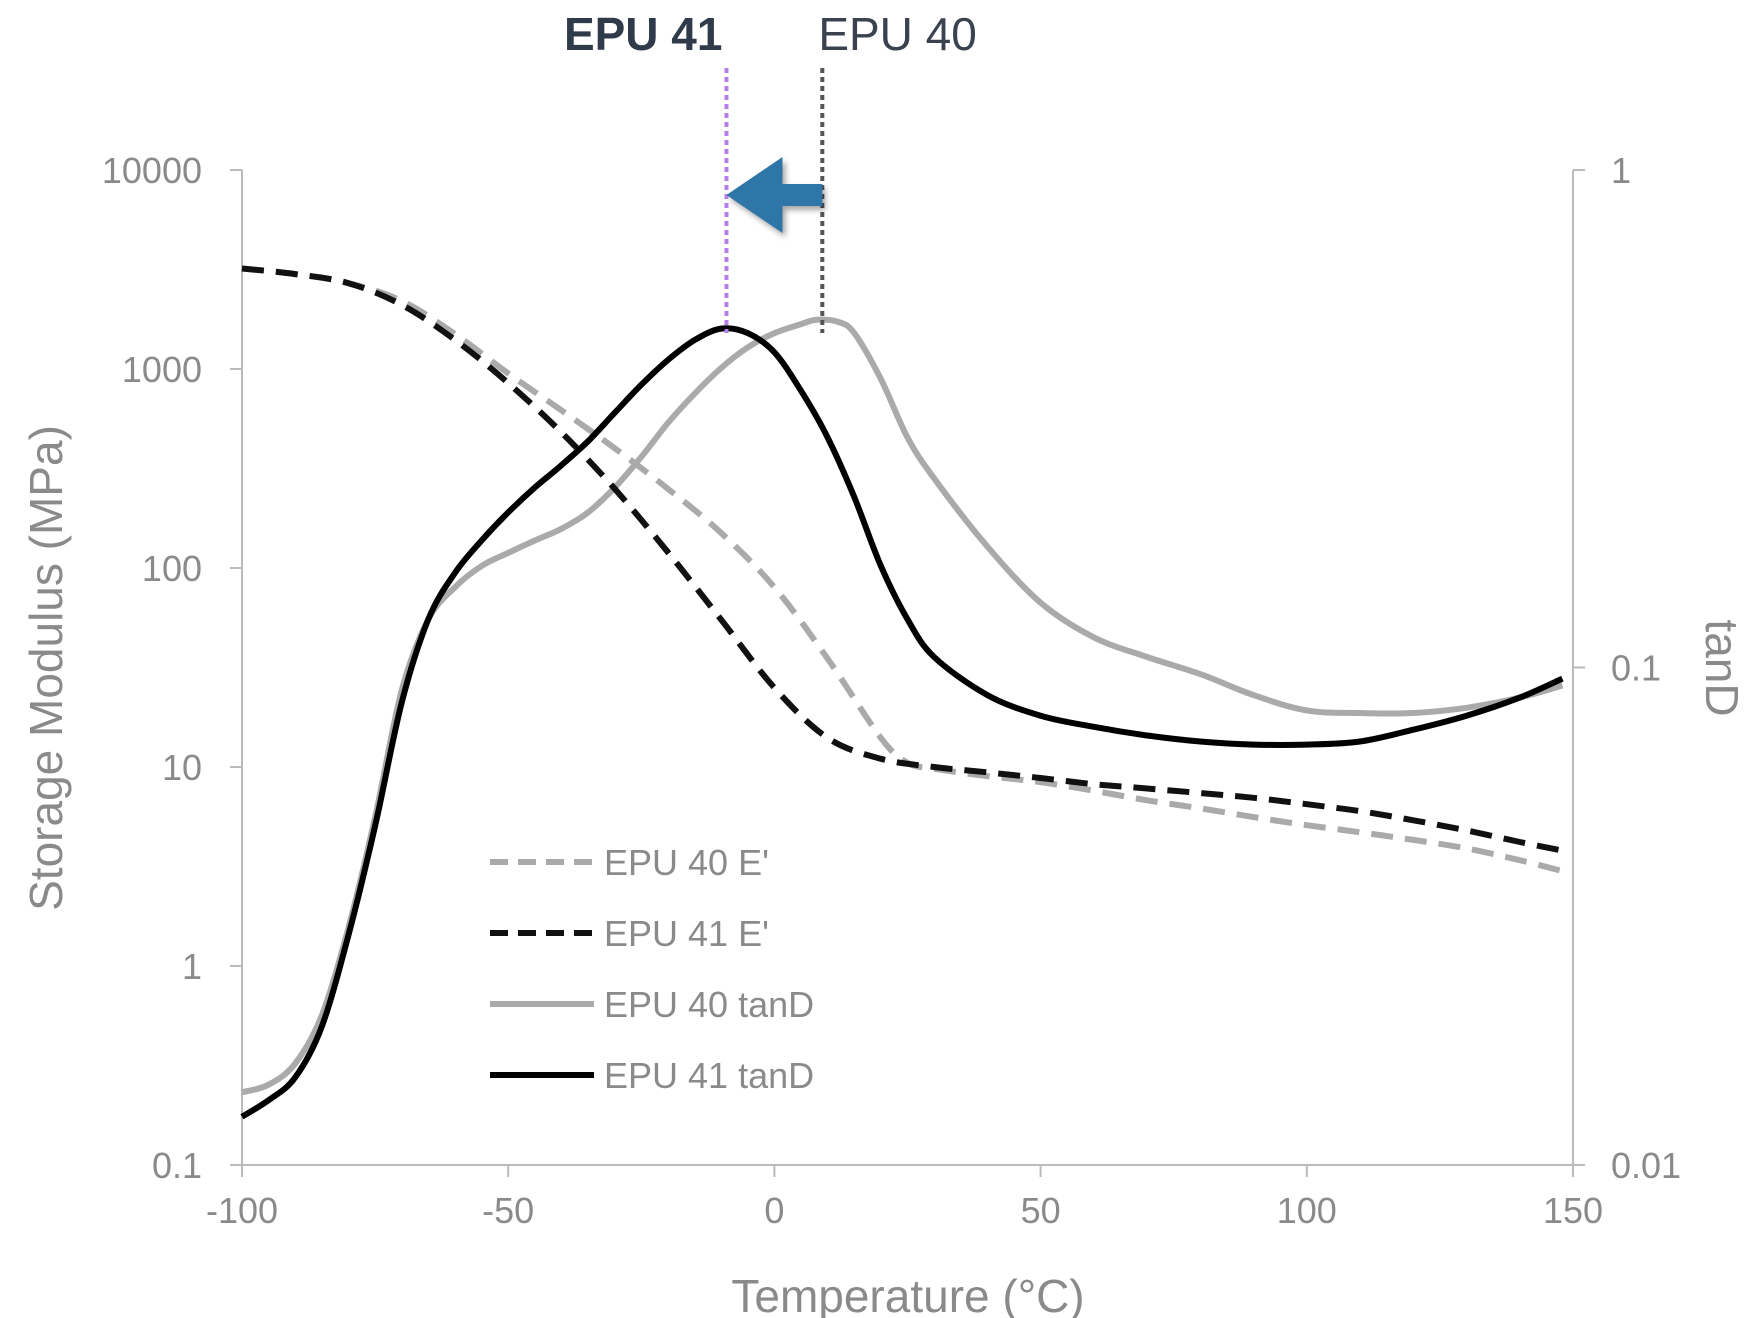 The height and width of the screenshot is (1318, 1749). What do you see at coordinates (774, 1210) in the screenshot?
I see `x-tick-label: 0` at bounding box center [774, 1210].